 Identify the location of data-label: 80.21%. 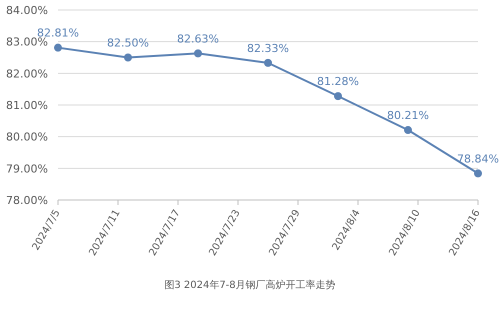
(408, 115).